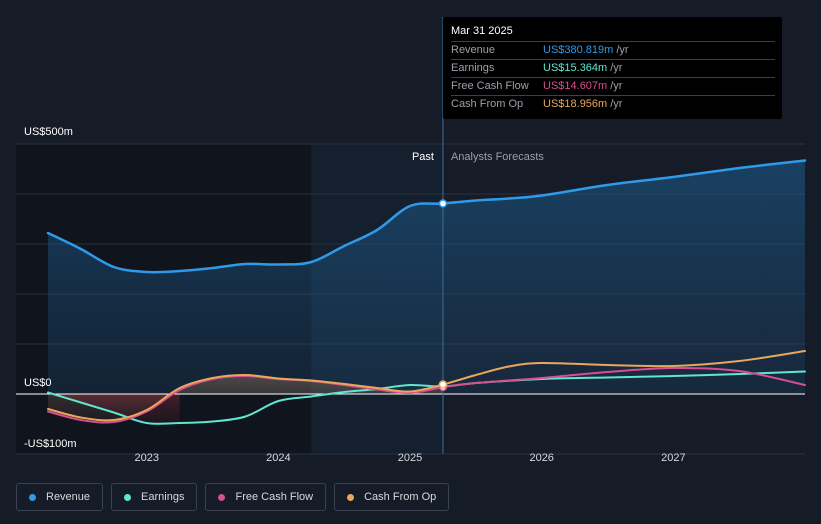  I want to click on legend-label: Cash From Op, so click(400, 497).